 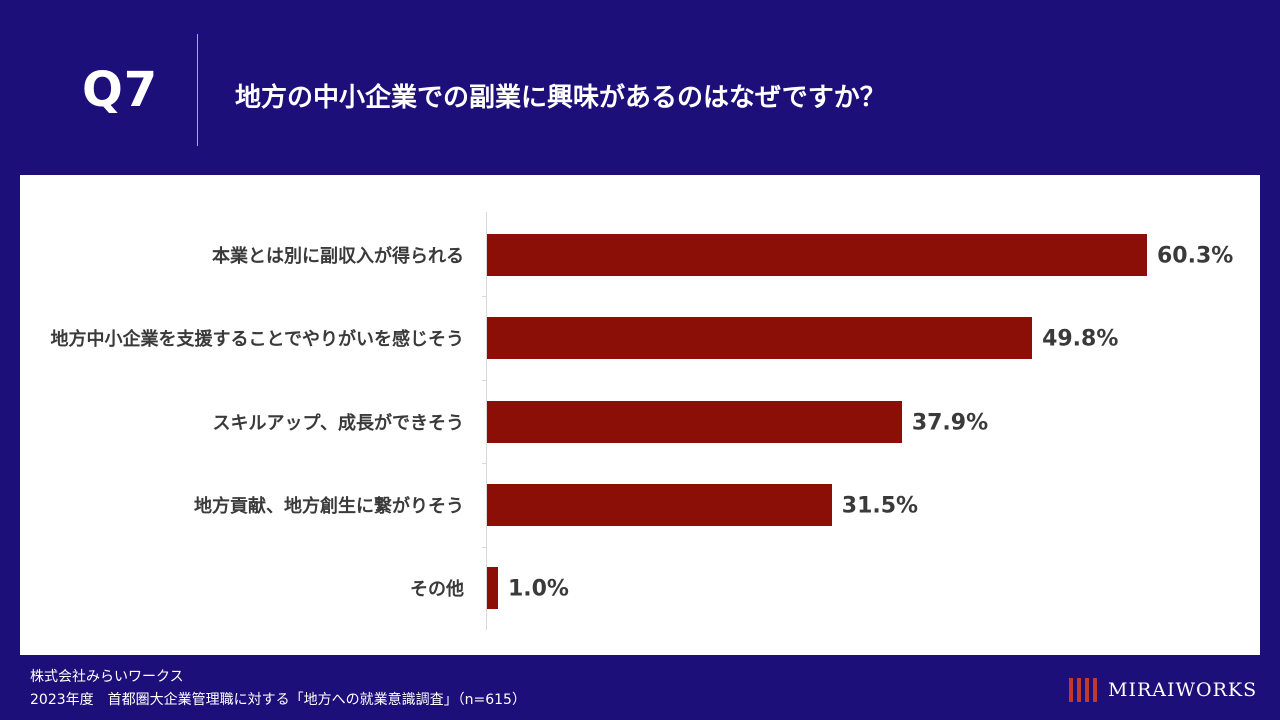 What do you see at coordinates (950, 422) in the screenshot?
I see `value-label: 37.9%` at bounding box center [950, 422].